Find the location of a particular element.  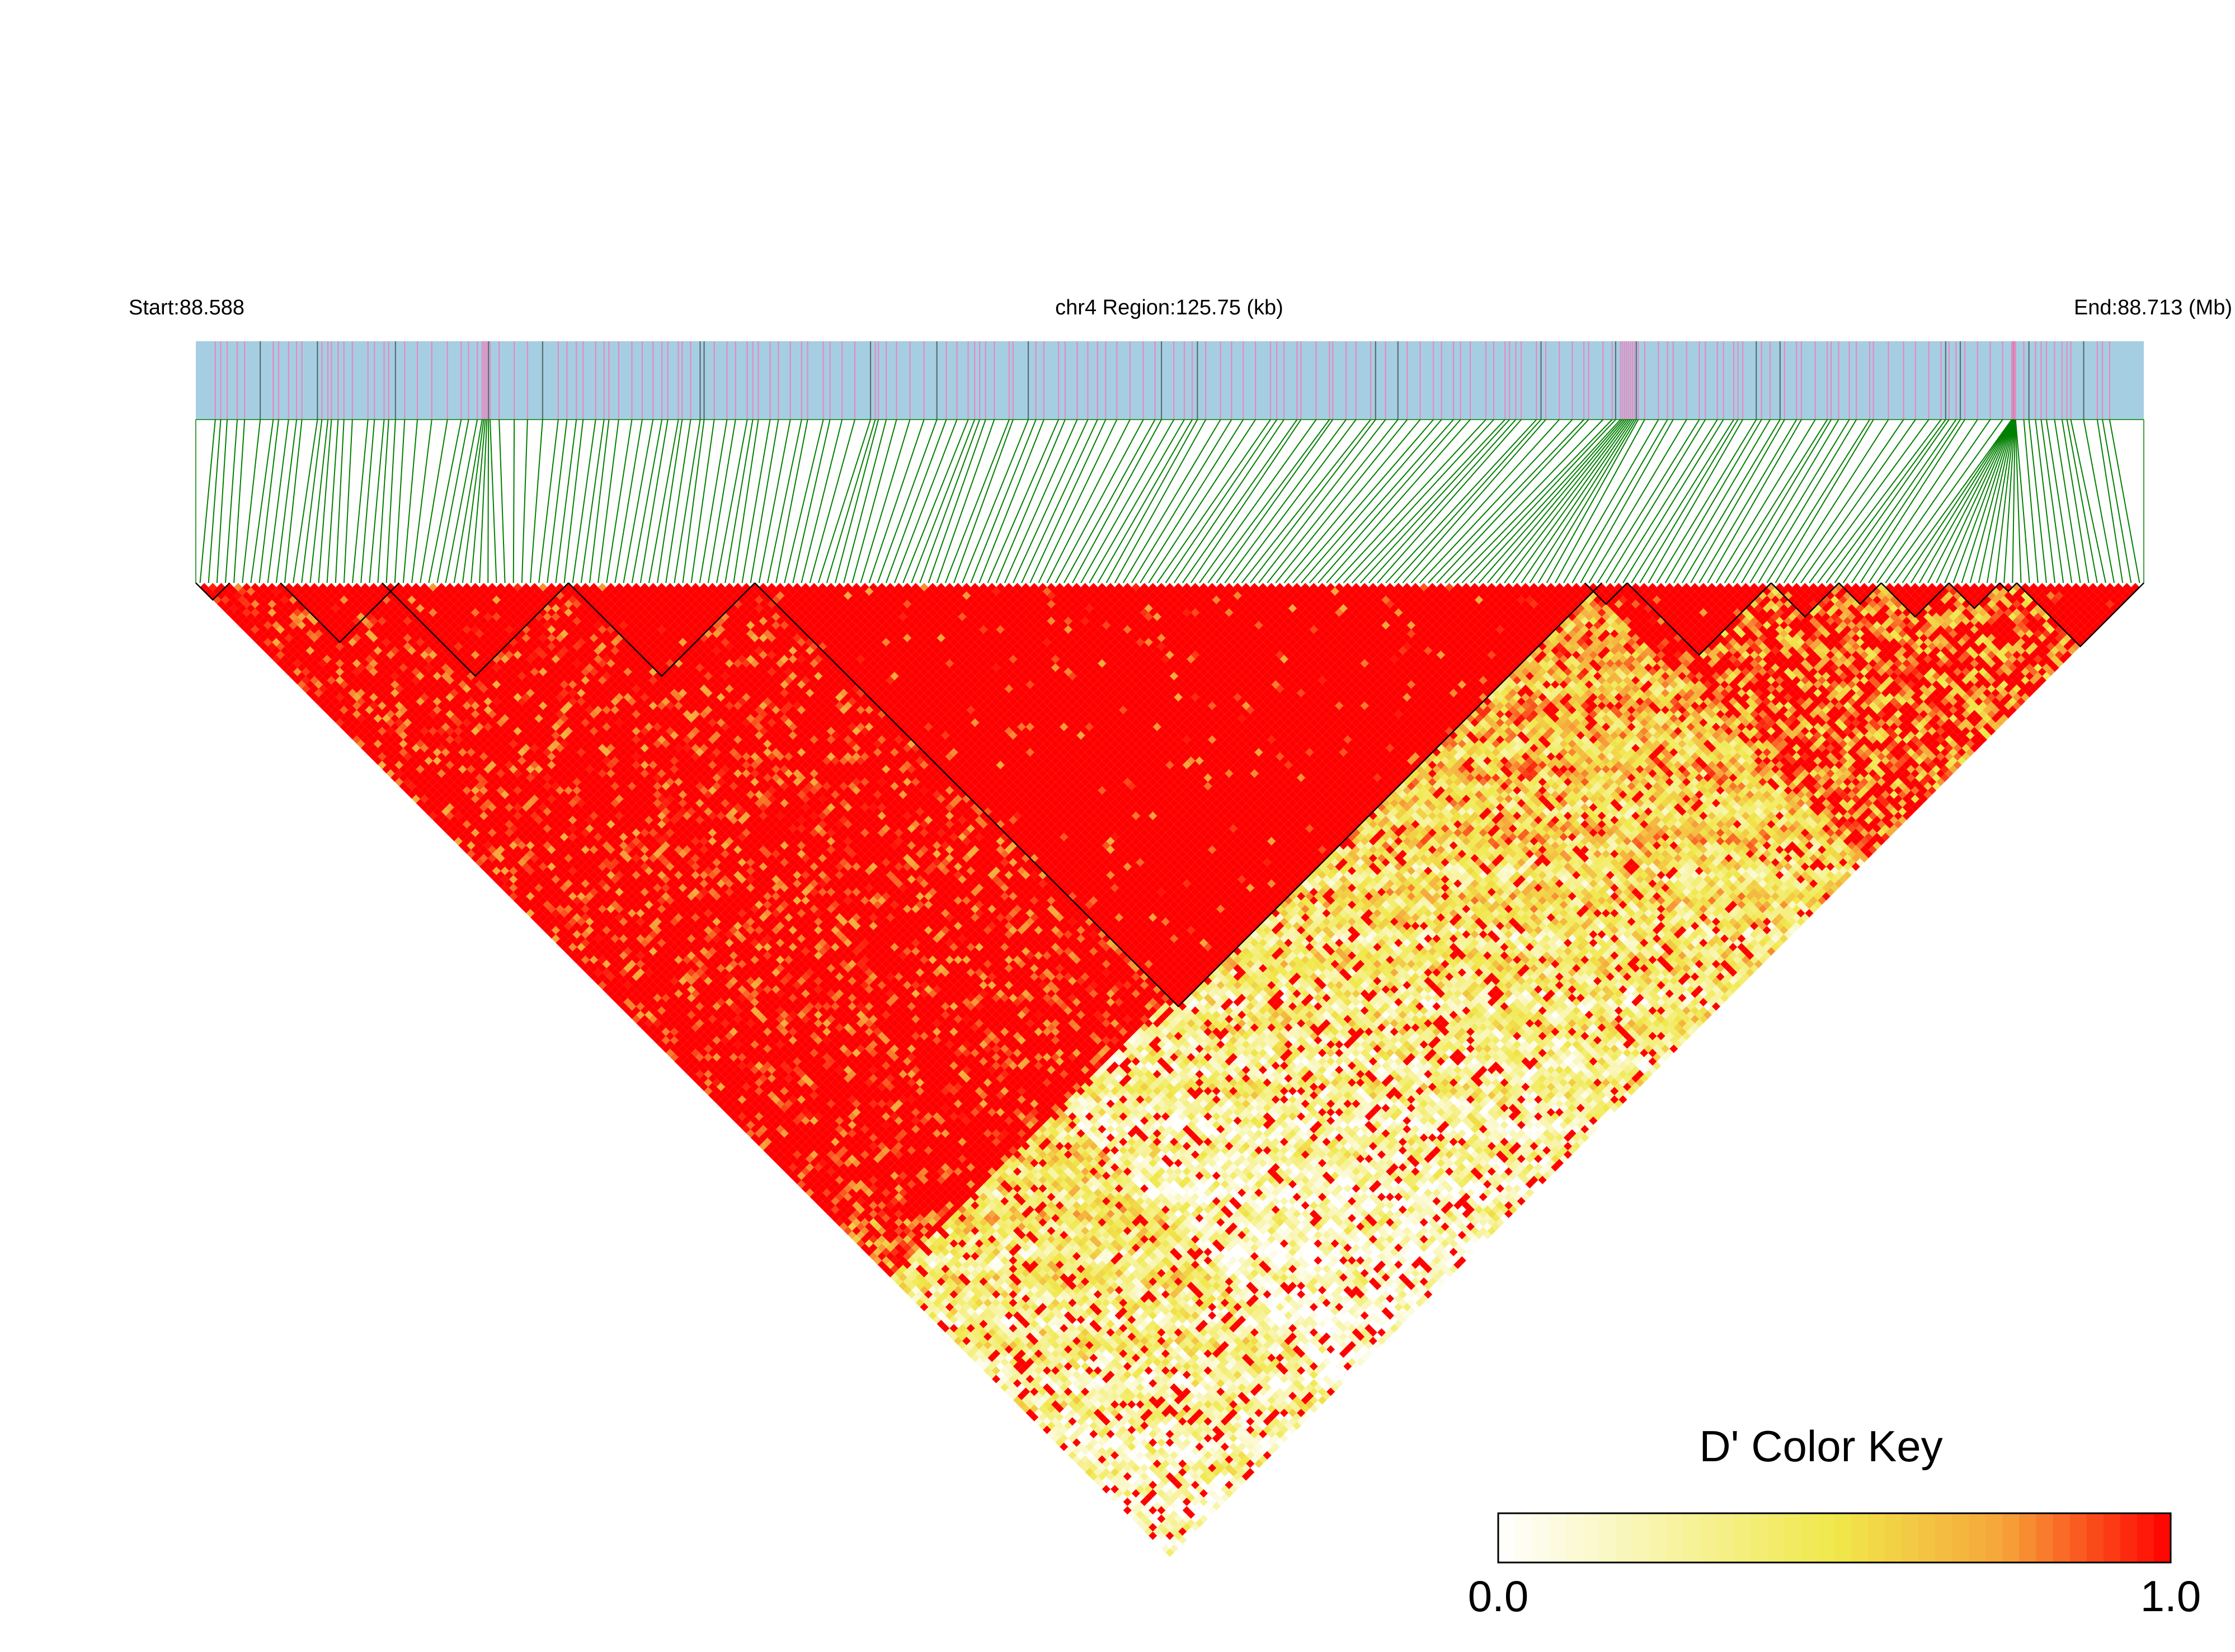

snp-connector-lines is located at coordinates (1169, 501).